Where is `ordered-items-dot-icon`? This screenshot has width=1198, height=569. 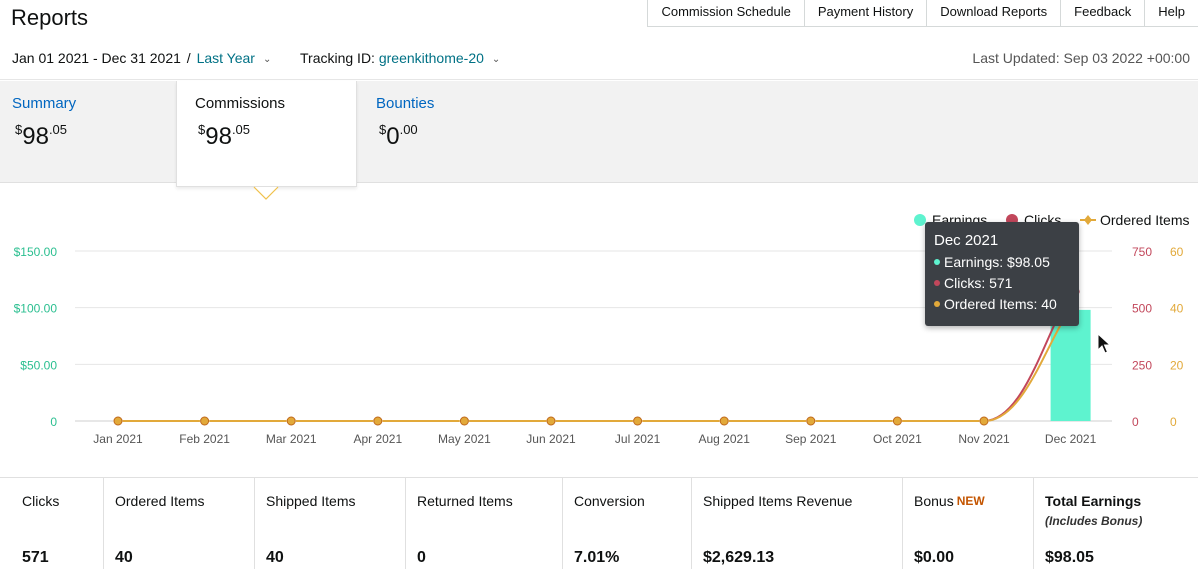
ordered-items-dot-icon is located at coordinates (937, 304).